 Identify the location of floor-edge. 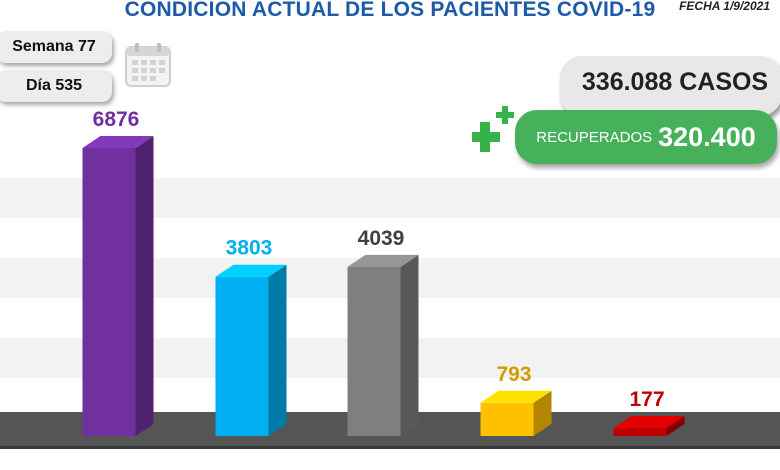
(390, 447).